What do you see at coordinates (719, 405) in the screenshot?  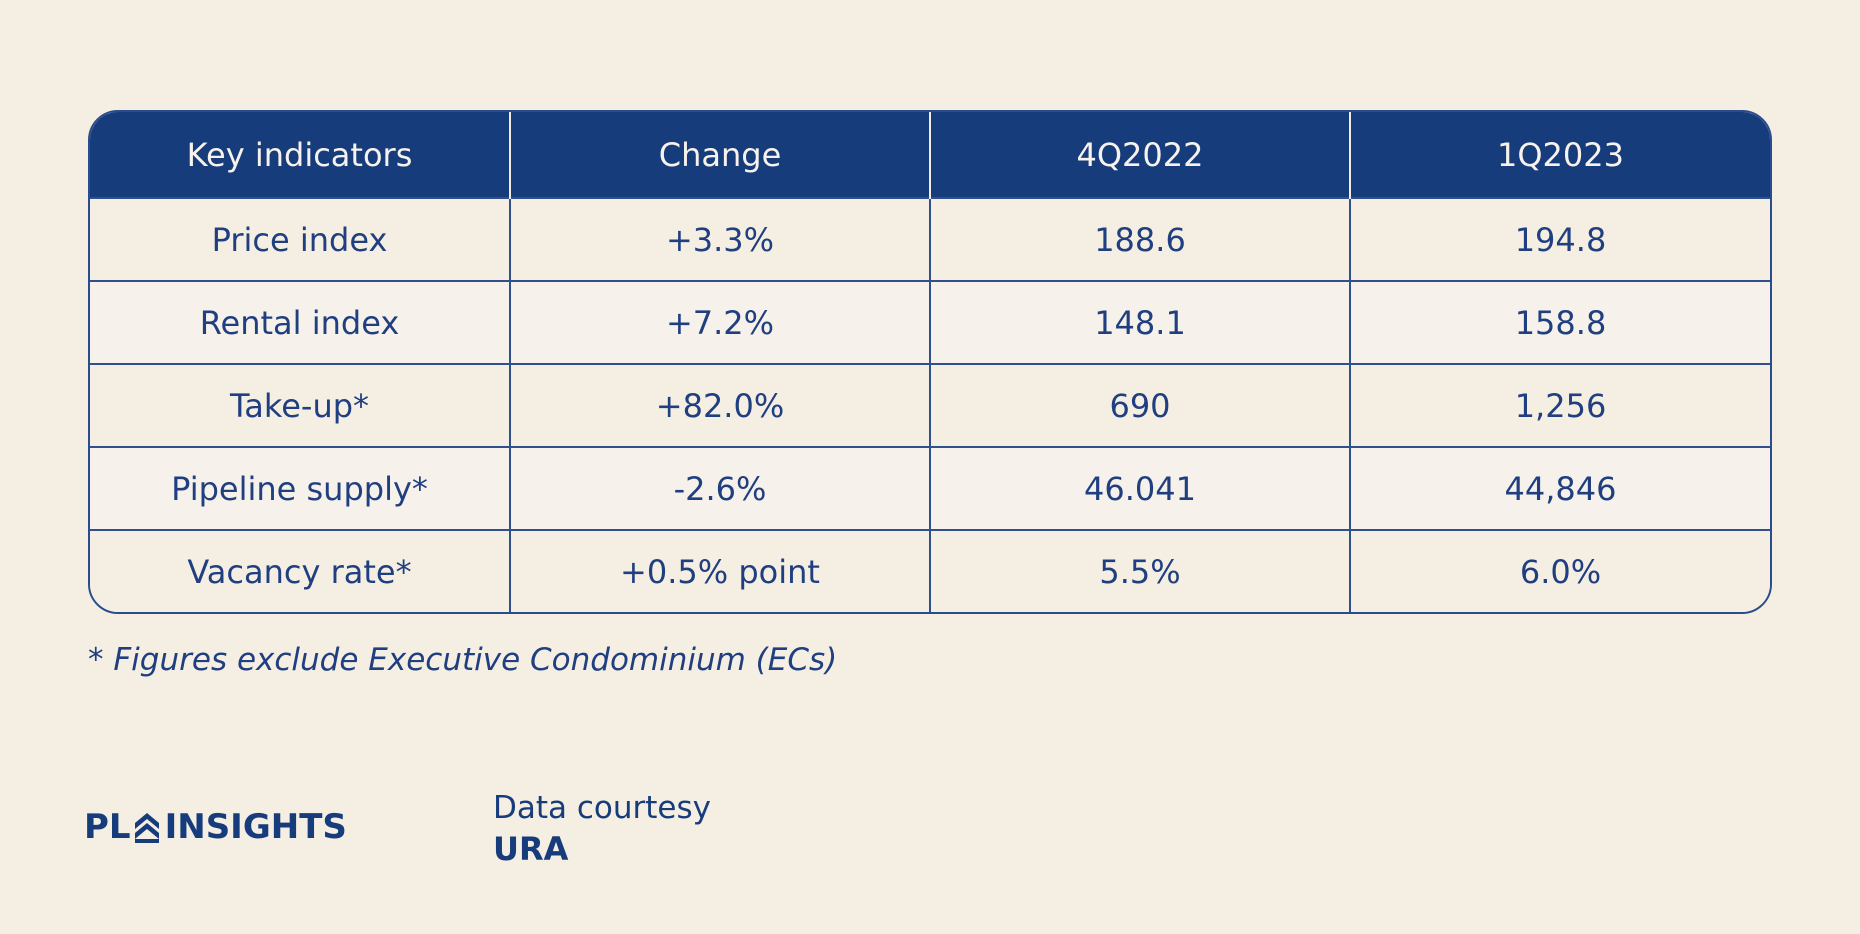 I see `cell-change: +82.0%` at bounding box center [719, 405].